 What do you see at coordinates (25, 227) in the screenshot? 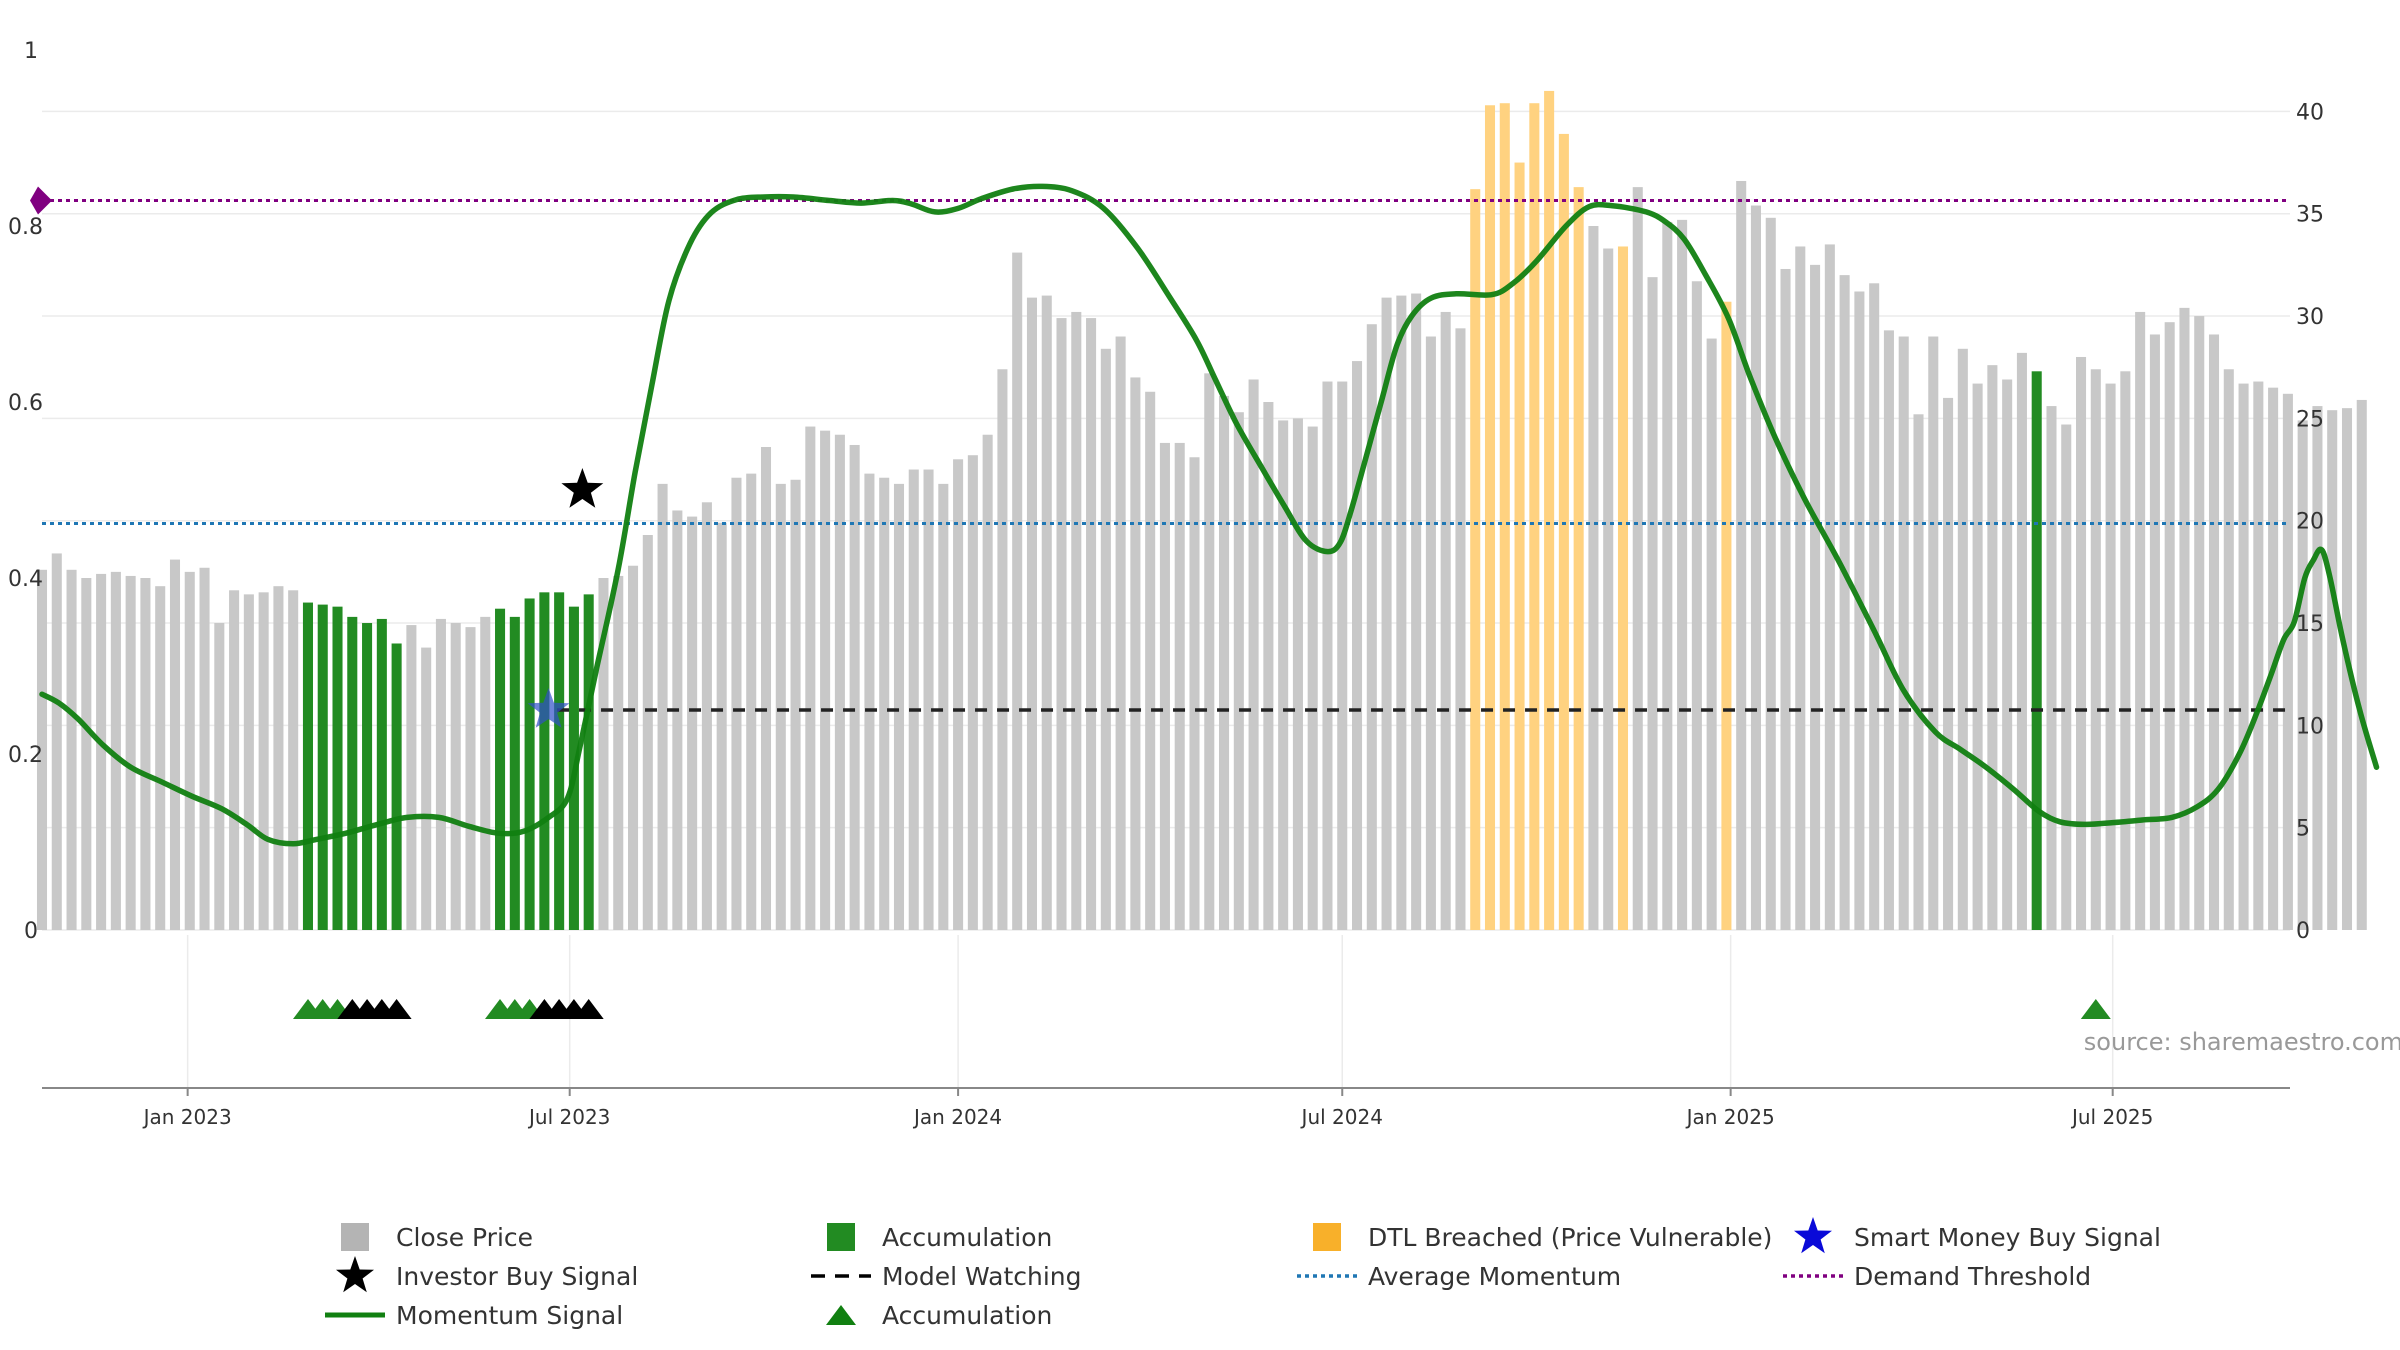
I see `left-tick-4: 0.8` at bounding box center [25, 227].